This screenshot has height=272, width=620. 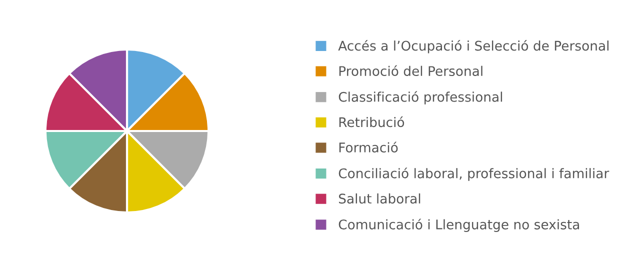 I want to click on legend-label: Accés a l’Ocupació i Selecció de Personal, so click(x=473, y=47).